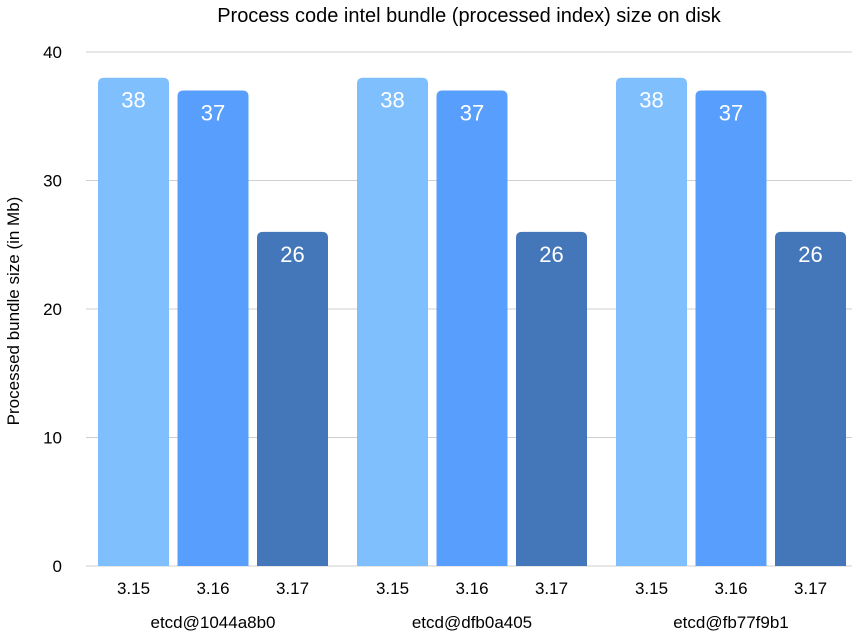 This screenshot has width=859, height=635. I want to click on y-ticks: 0 10 20 30 40, so click(52, 309).